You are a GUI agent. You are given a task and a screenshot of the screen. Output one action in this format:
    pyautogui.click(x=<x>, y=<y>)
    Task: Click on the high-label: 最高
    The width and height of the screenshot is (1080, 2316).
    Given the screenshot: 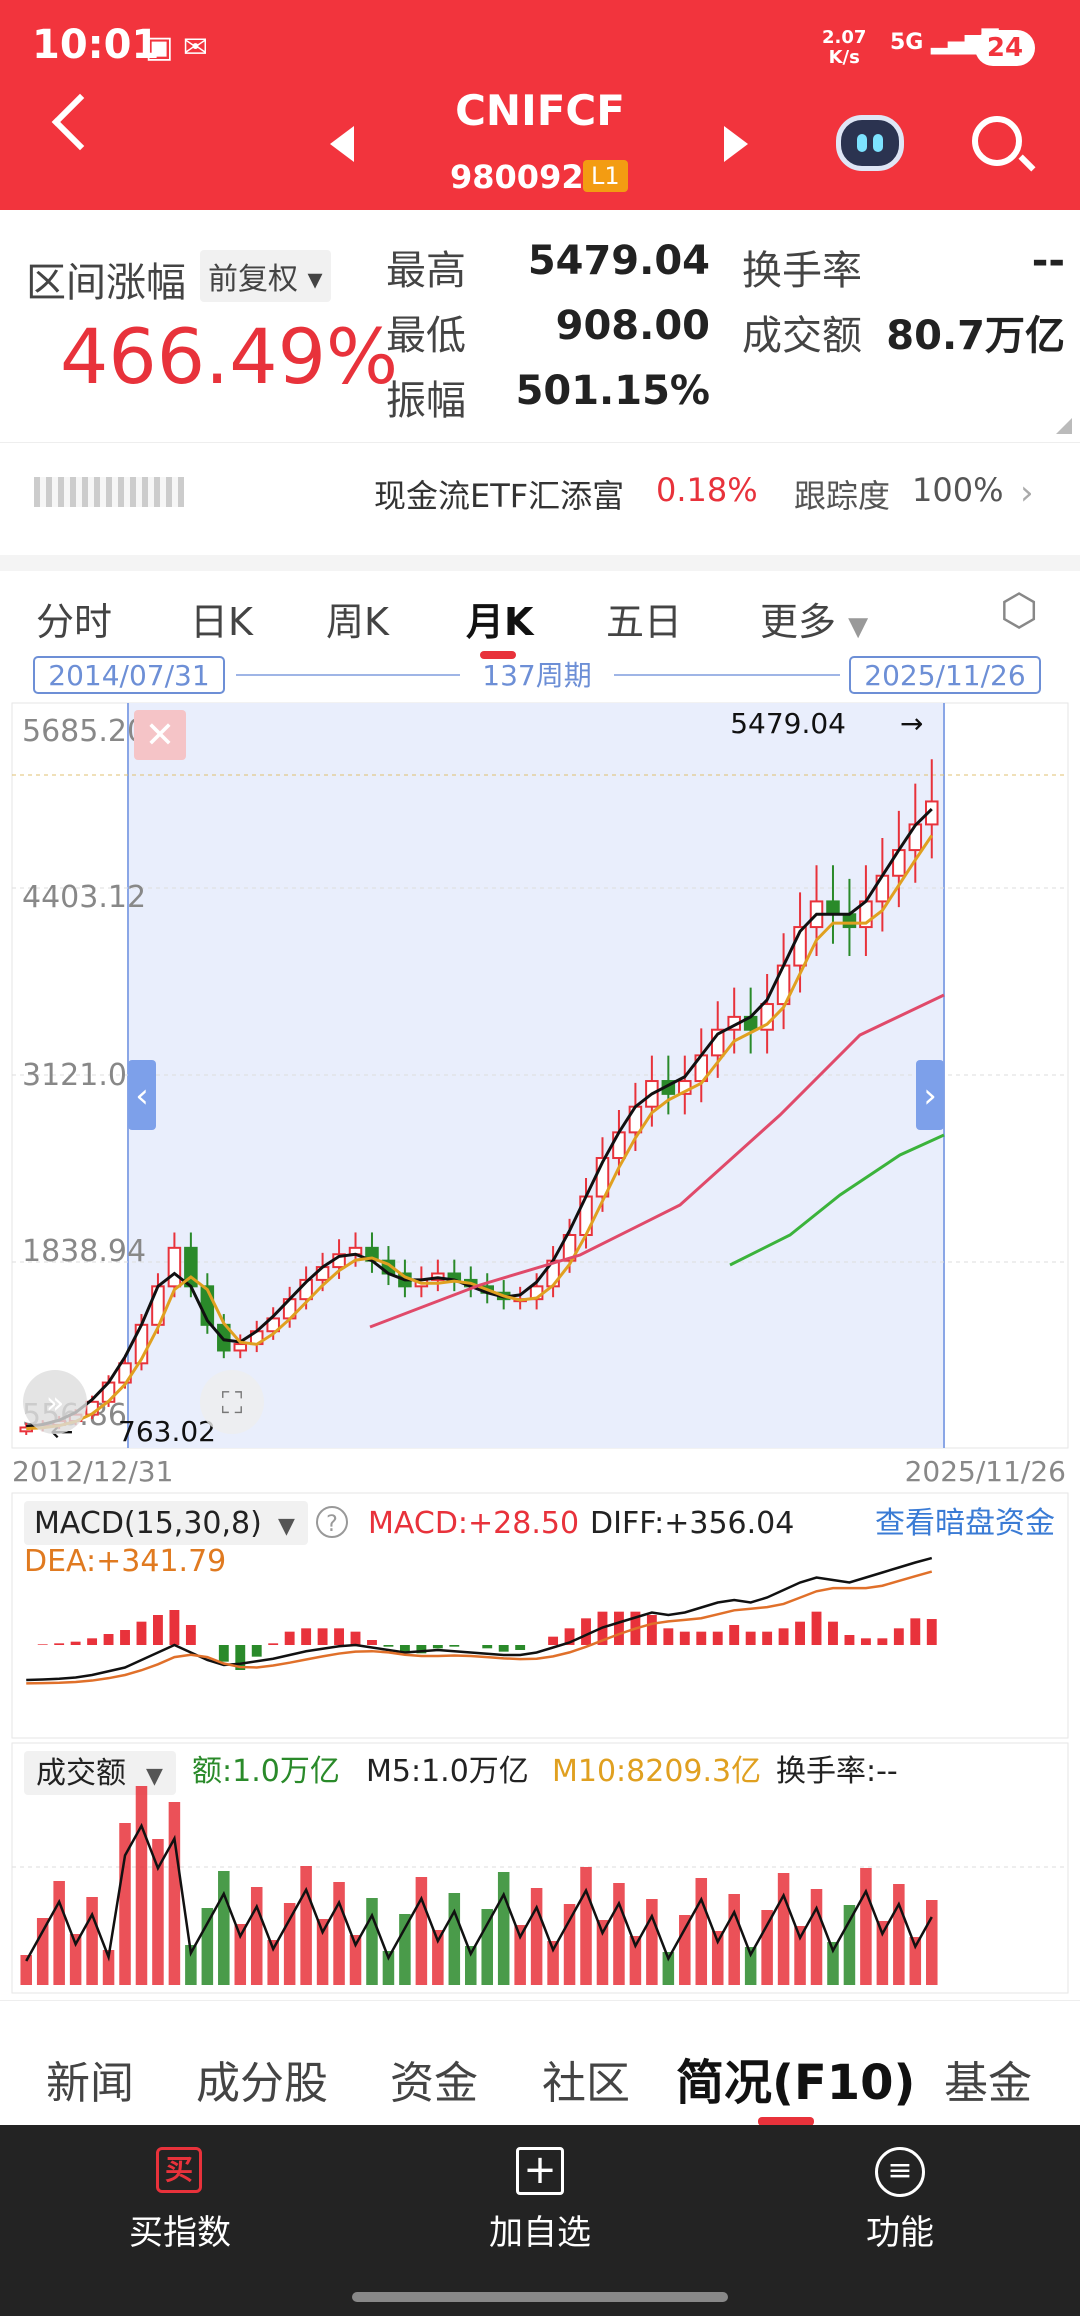 What is the action you would take?
    pyautogui.click(x=426, y=271)
    